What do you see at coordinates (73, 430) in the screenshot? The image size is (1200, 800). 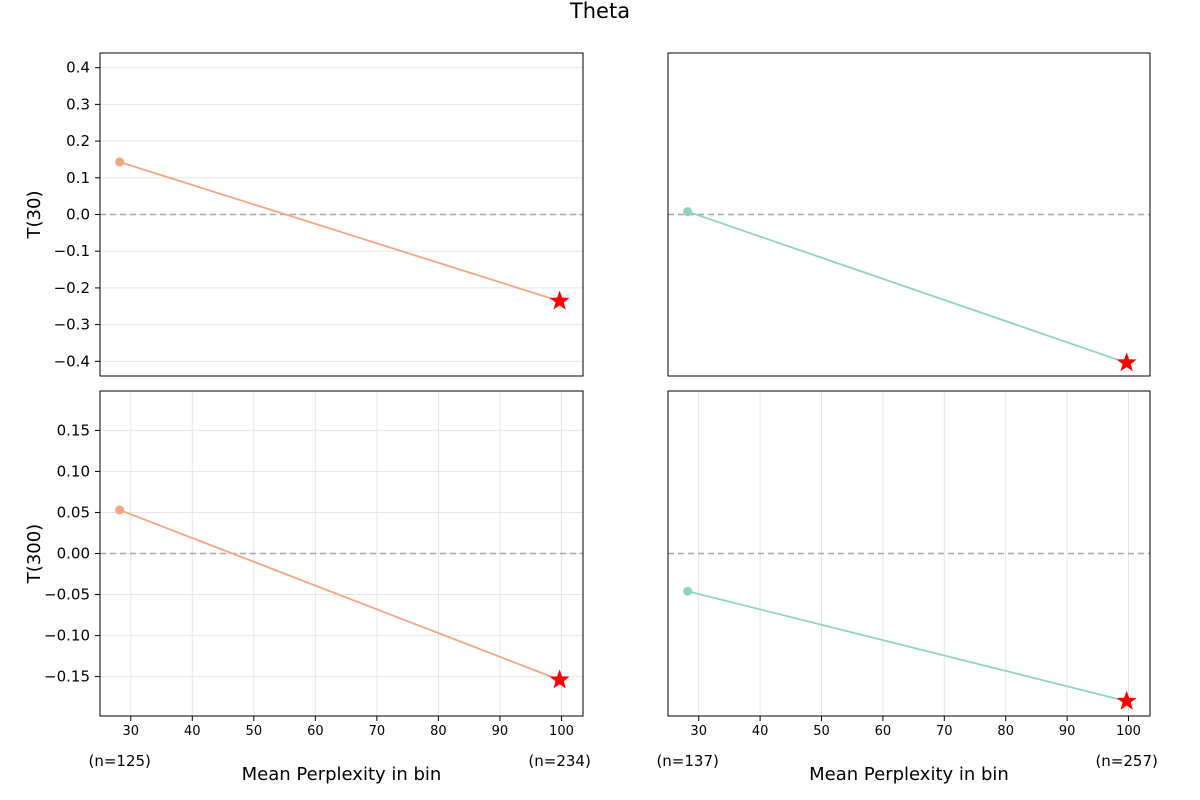 I see `y-tick-label: 0.15` at bounding box center [73, 430].